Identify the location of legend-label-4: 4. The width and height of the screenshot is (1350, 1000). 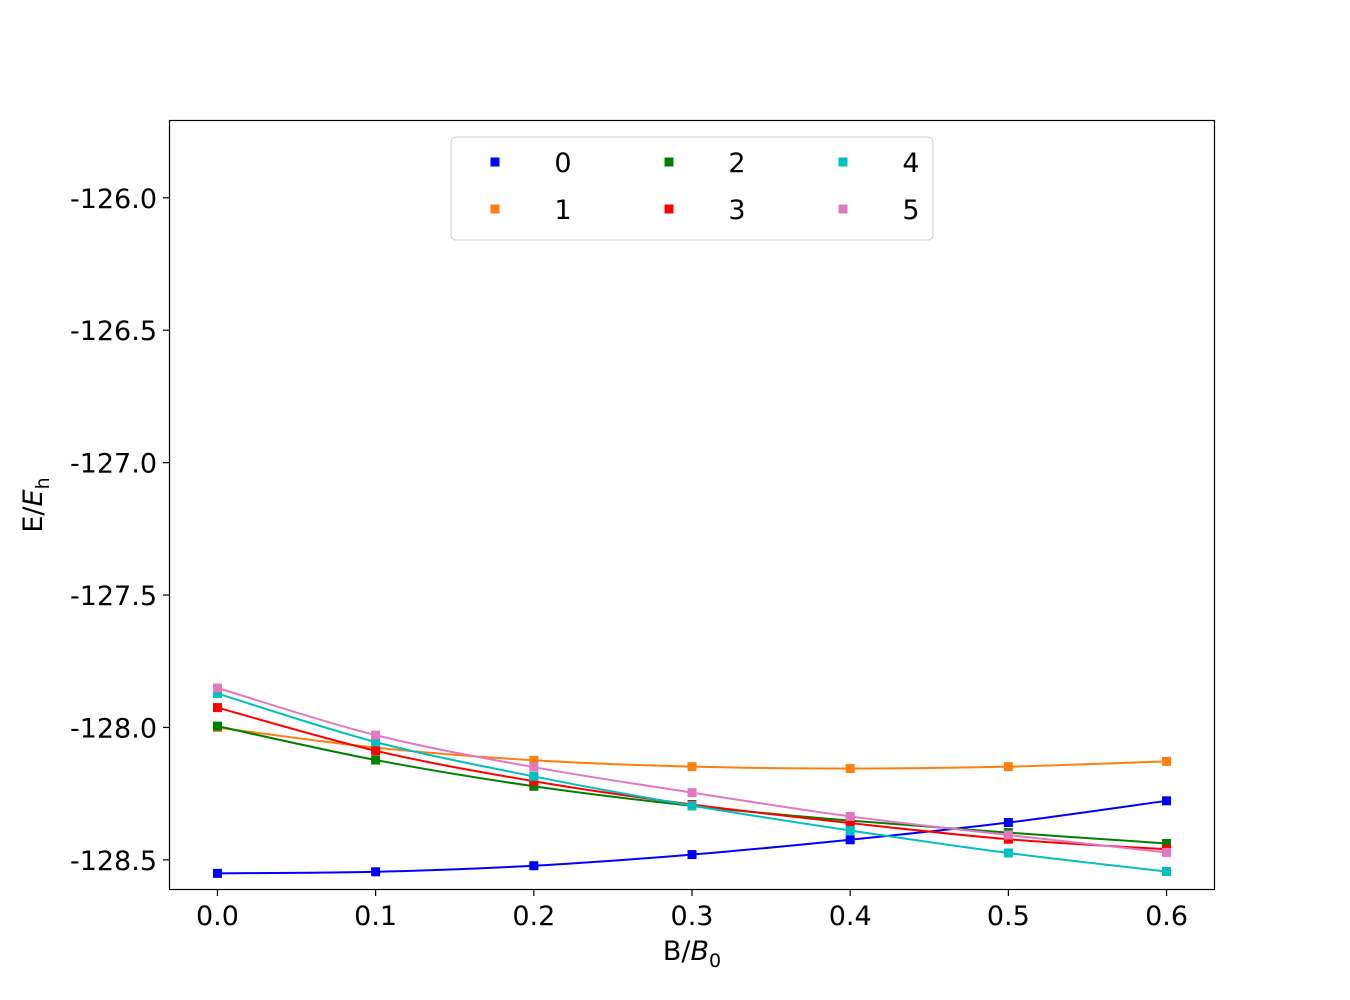
(910, 163).